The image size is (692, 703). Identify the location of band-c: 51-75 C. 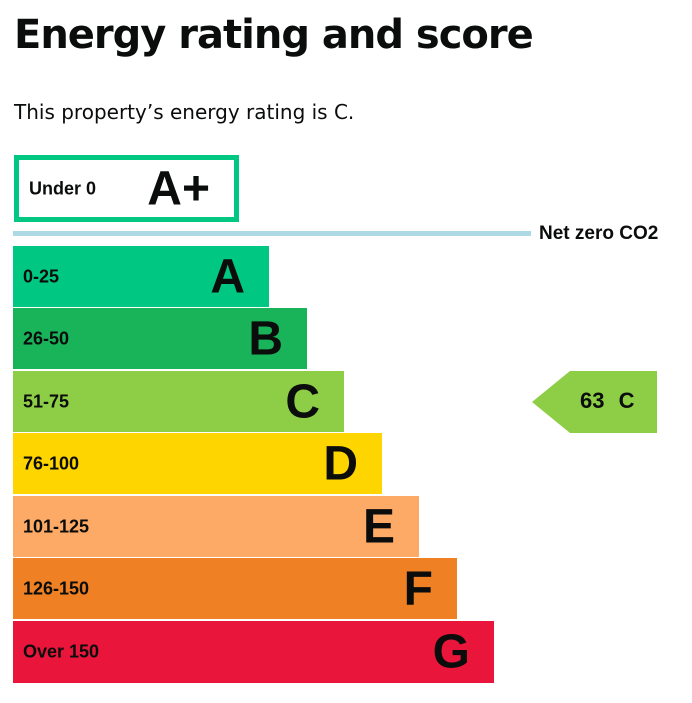
(178, 401).